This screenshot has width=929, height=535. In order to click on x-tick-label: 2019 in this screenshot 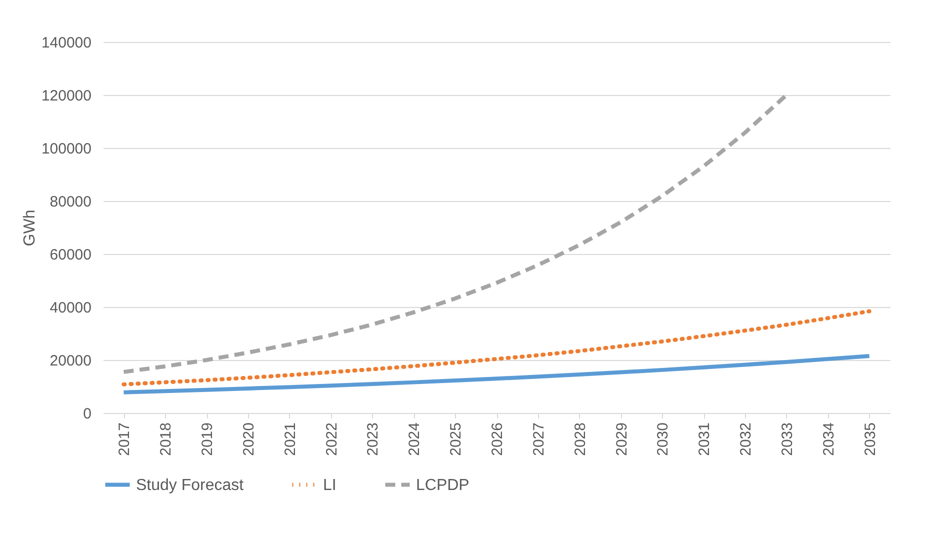, I will do `click(207, 439)`.